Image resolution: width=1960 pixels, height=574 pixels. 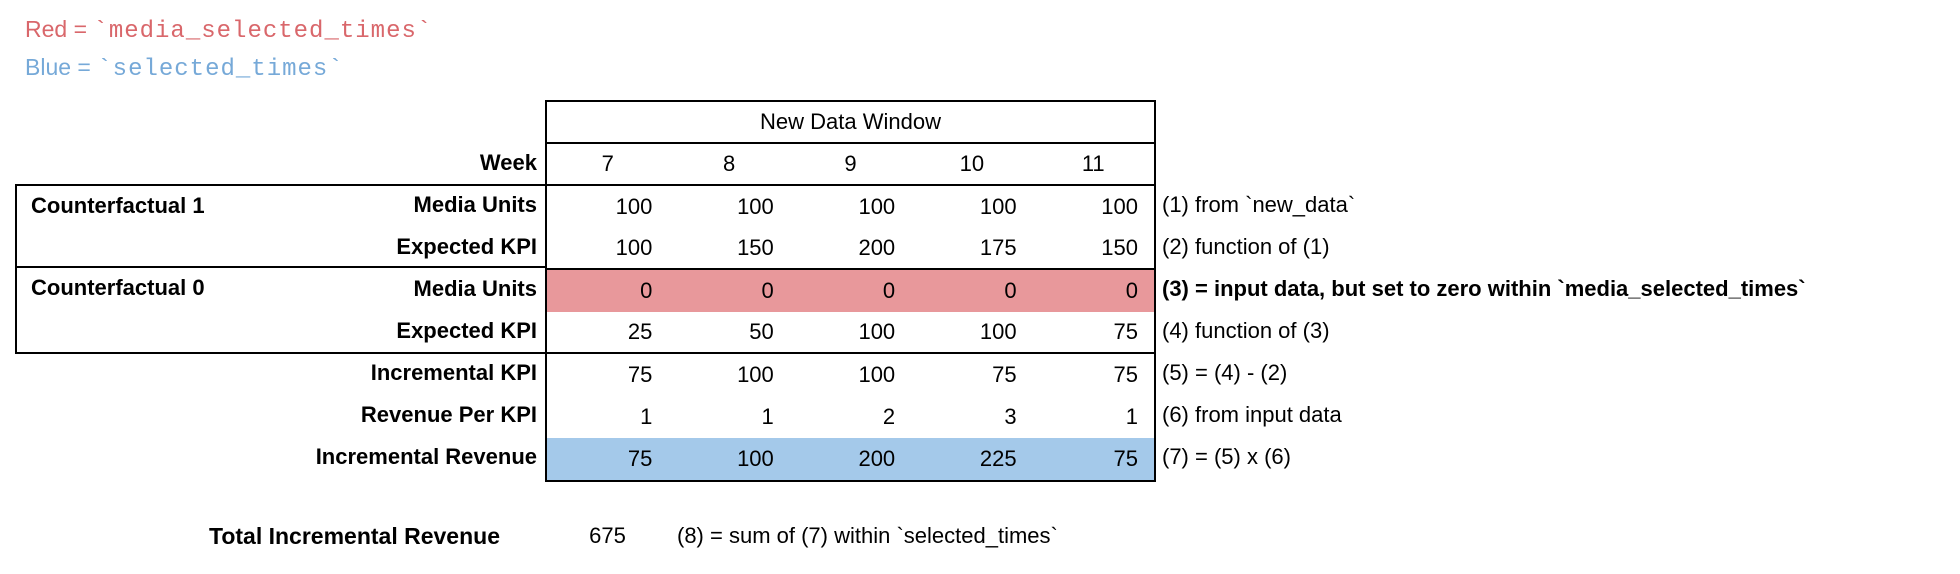 I want to click on row-label-incremental-kpi: Incremental KPI, so click(x=453, y=372).